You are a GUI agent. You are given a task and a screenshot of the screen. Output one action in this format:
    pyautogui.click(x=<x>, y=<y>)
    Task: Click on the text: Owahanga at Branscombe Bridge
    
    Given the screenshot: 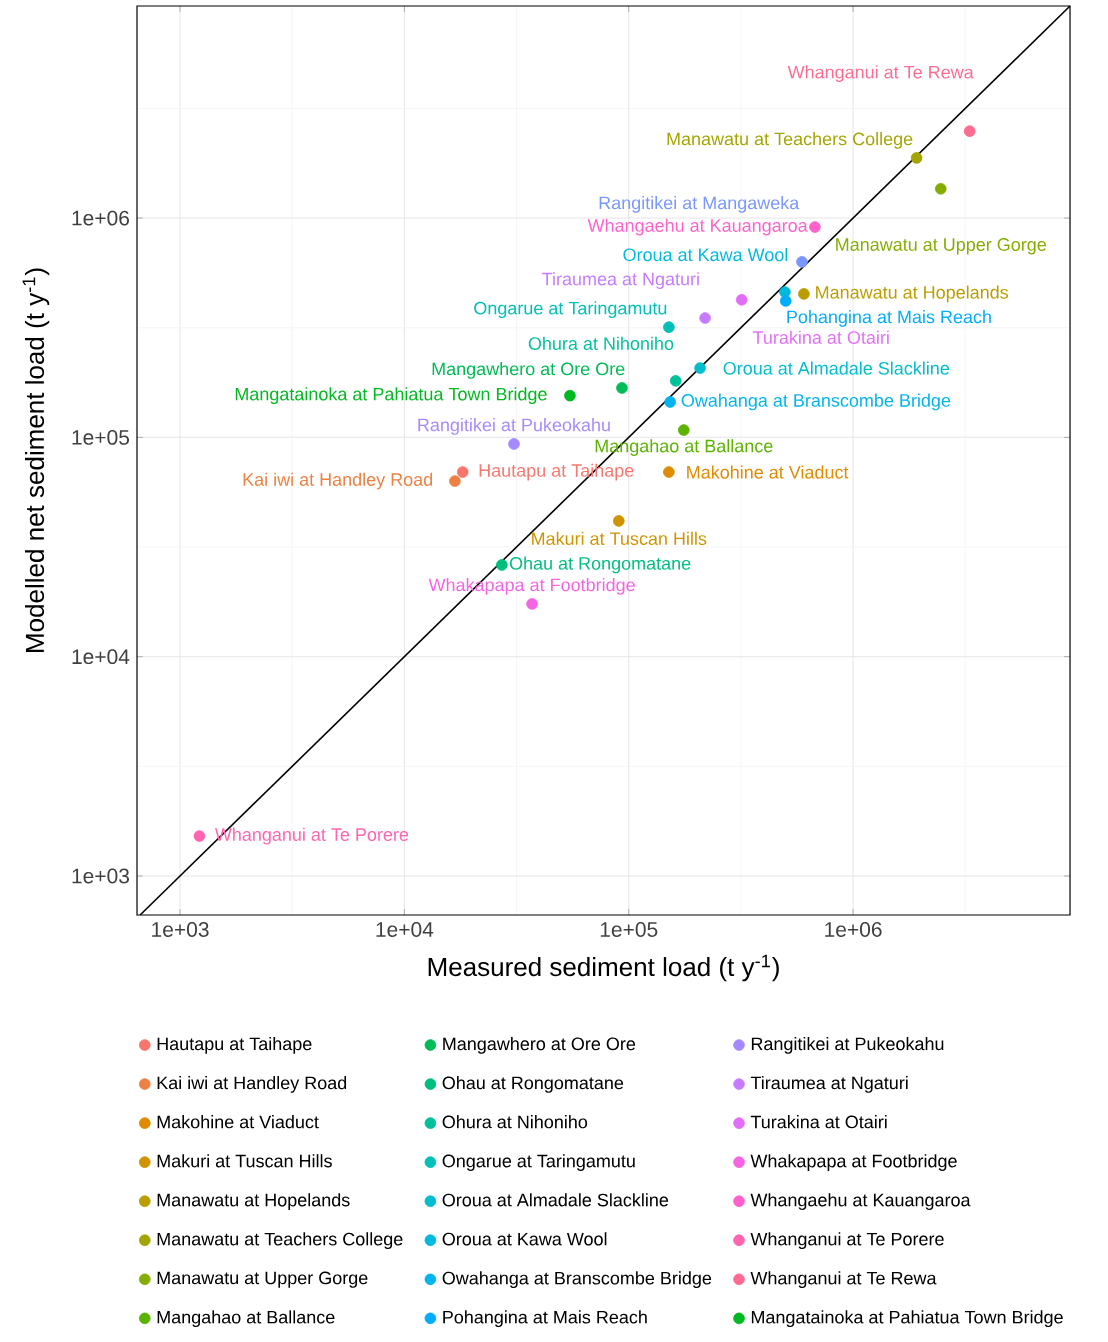 What is the action you would take?
    pyautogui.click(x=816, y=402)
    